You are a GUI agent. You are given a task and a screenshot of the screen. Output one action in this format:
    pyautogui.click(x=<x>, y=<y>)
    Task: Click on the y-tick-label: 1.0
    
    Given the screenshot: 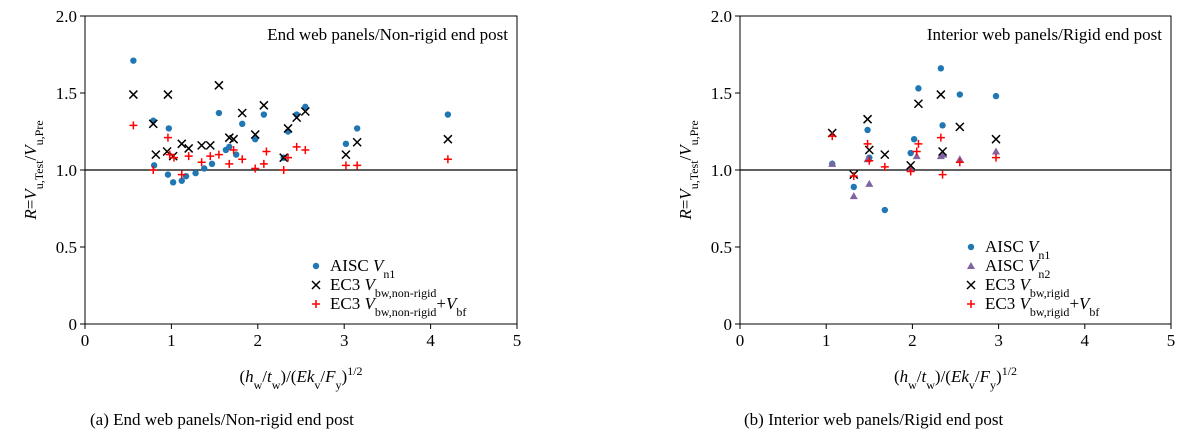 What is the action you would take?
    pyautogui.click(x=721, y=170)
    